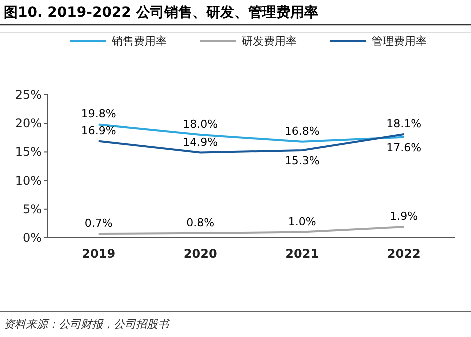  What do you see at coordinates (32, 209) in the screenshot?
I see `y-tick-label: 5%` at bounding box center [32, 209].